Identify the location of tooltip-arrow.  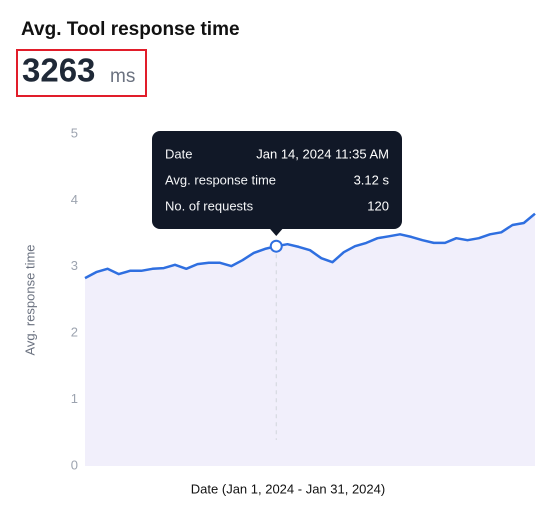
(276, 232).